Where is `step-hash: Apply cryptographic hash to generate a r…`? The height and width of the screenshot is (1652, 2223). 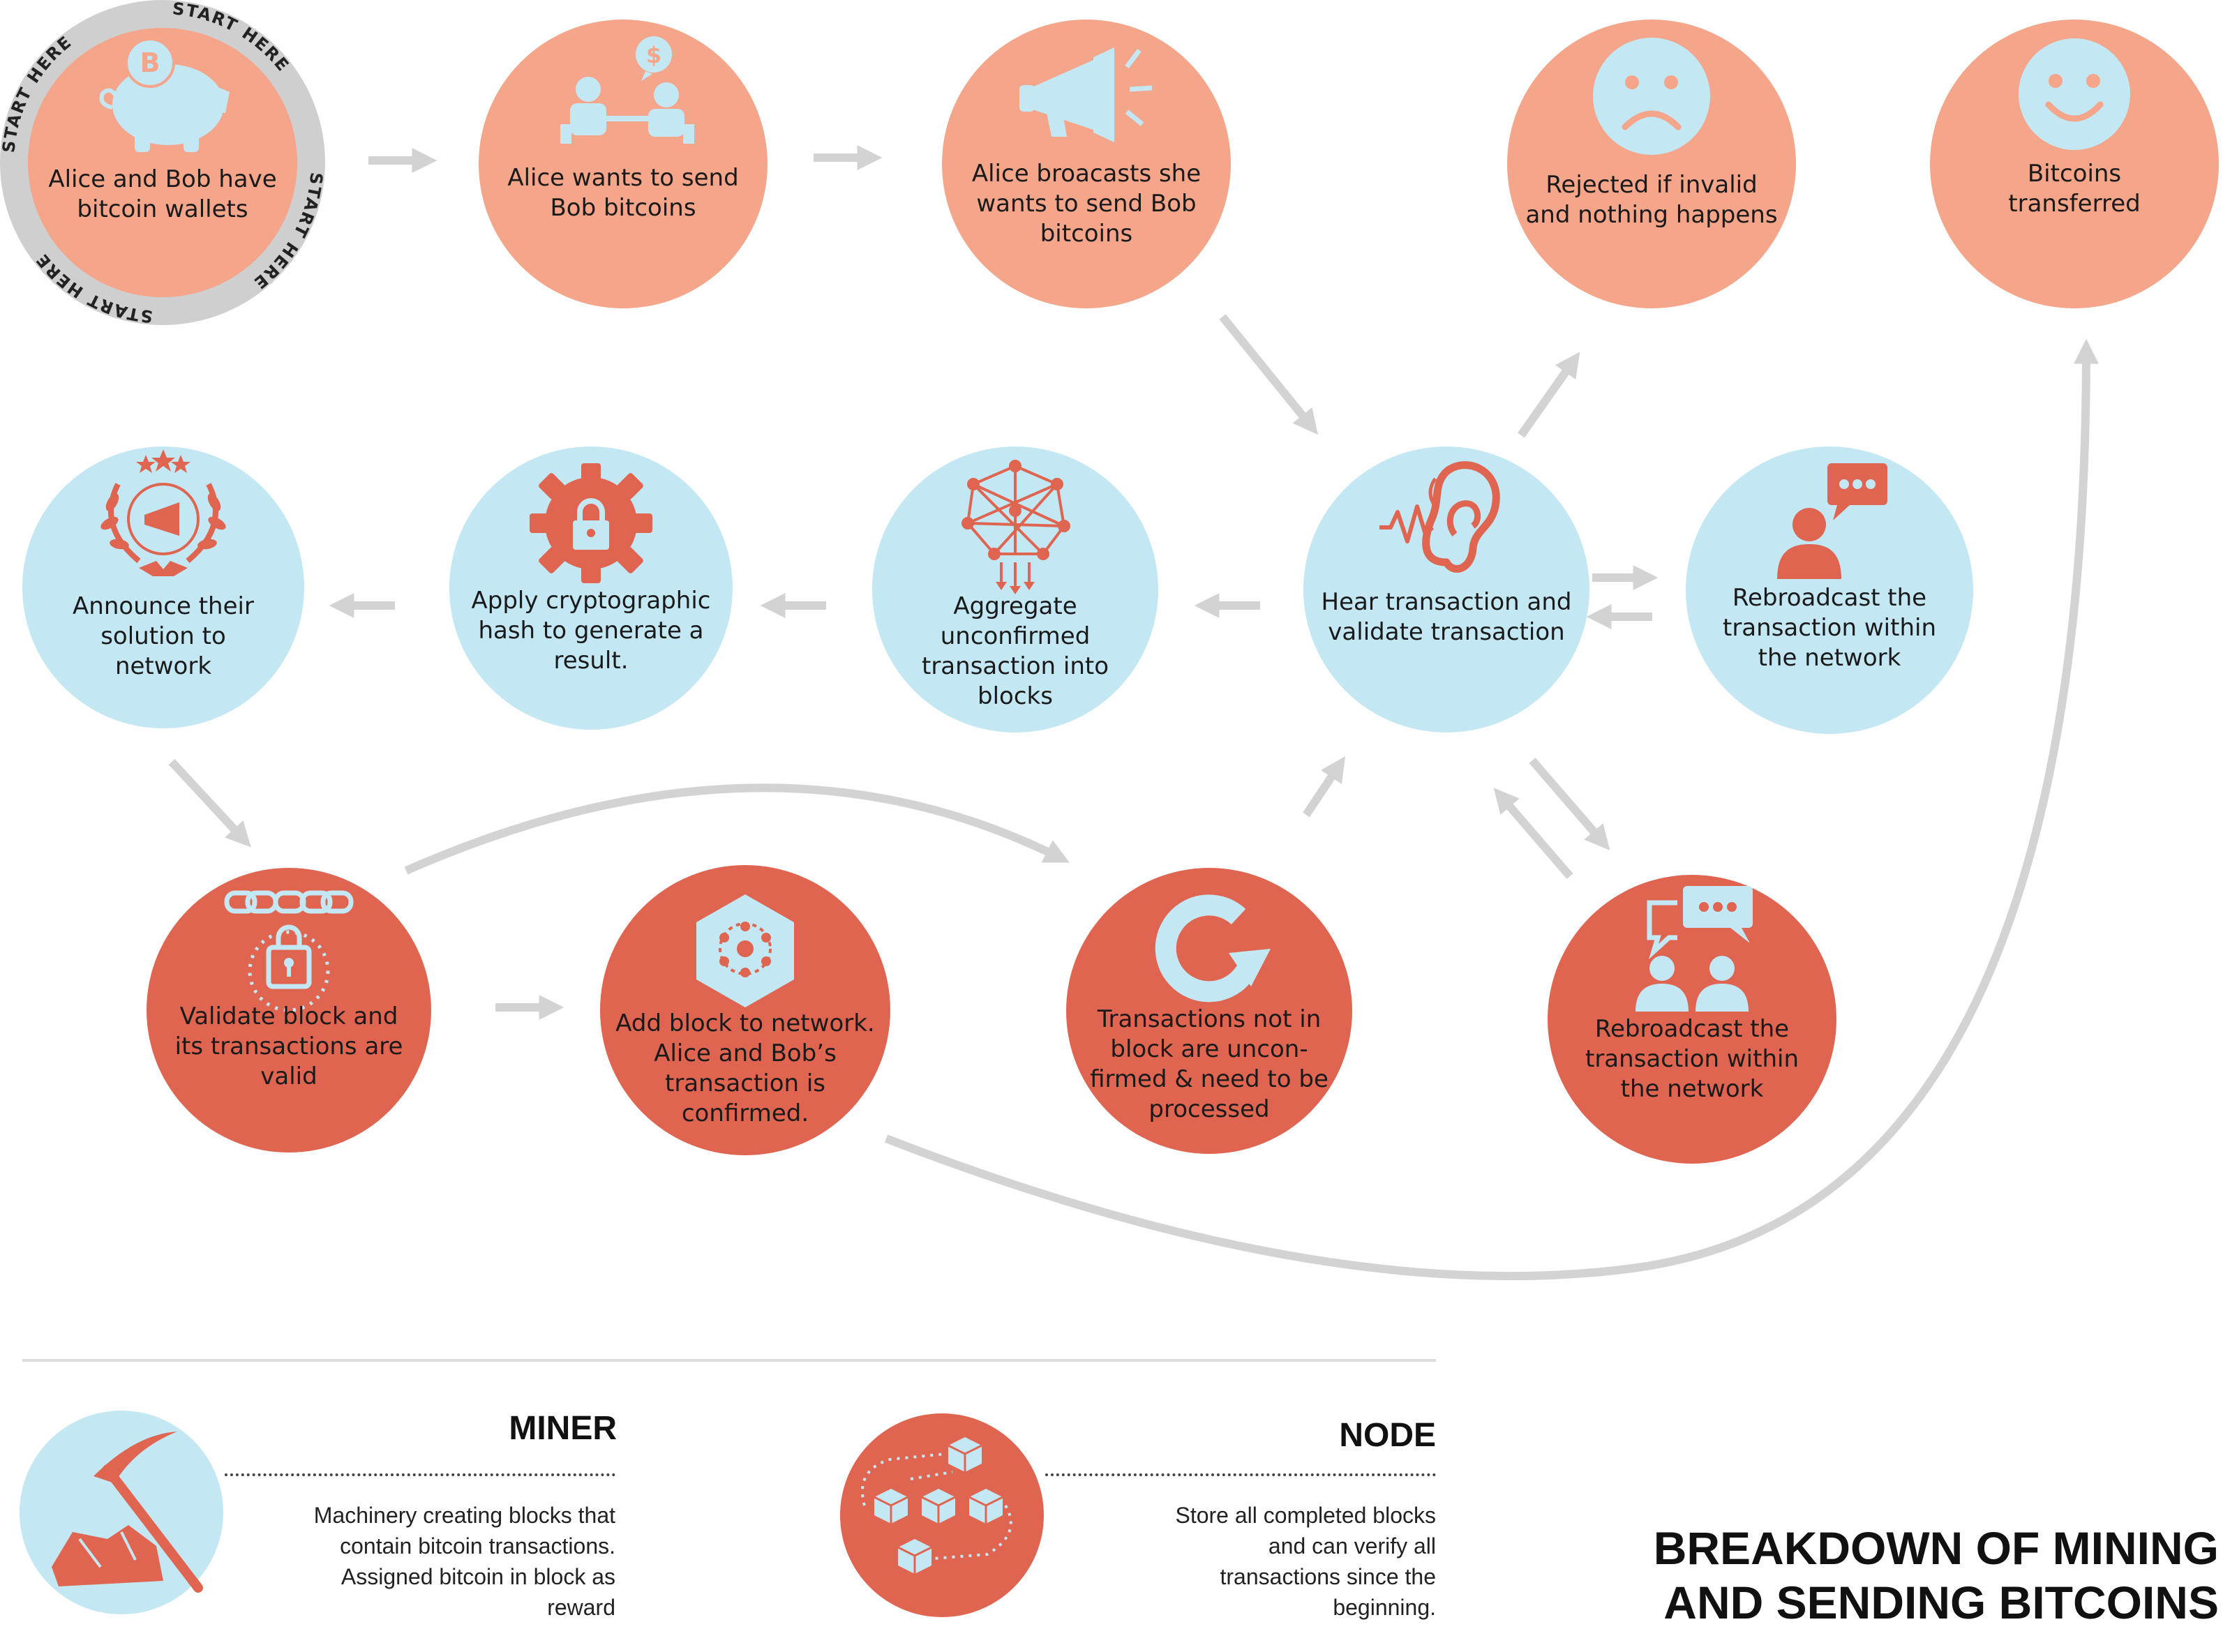 step-hash: Apply cryptographic hash to generate a r… is located at coordinates (591, 588).